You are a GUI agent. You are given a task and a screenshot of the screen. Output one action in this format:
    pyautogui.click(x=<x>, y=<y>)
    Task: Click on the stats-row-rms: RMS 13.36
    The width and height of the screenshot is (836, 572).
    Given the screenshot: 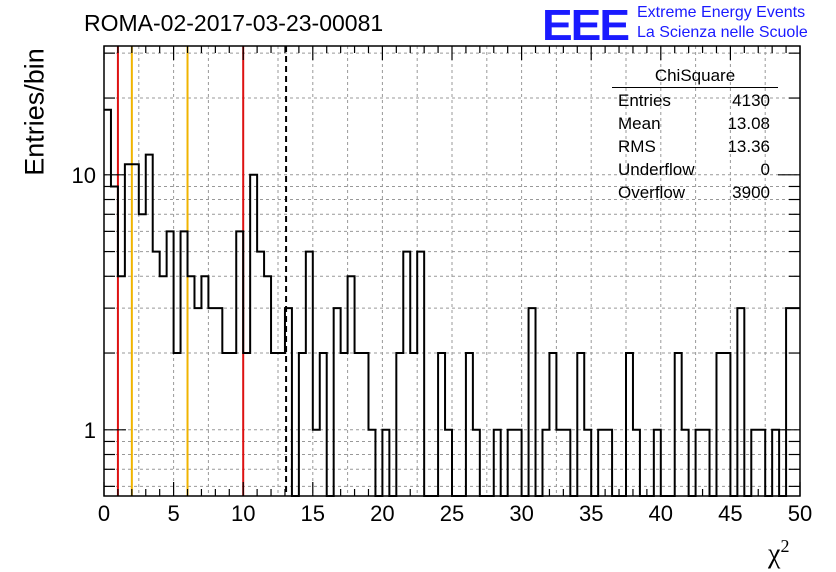 What is the action you would take?
    pyautogui.click(x=695, y=146)
    